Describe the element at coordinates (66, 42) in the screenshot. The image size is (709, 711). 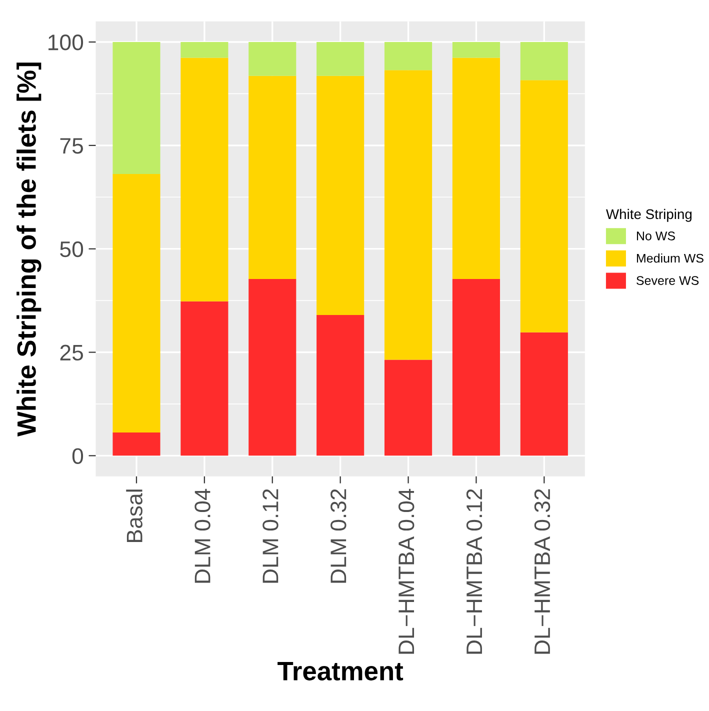
I see `y-tick-label: 100` at that location.